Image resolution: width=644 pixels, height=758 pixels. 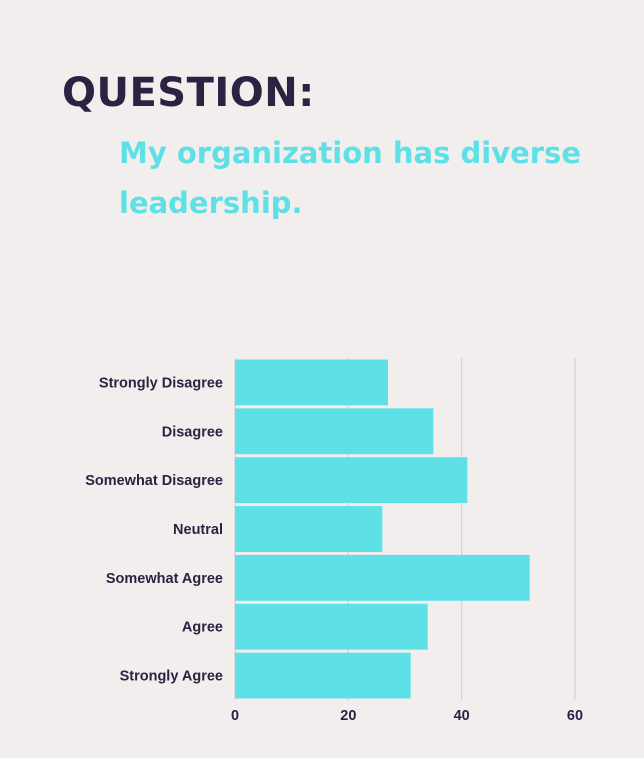 I want to click on category-label: Disagree, so click(x=192, y=432).